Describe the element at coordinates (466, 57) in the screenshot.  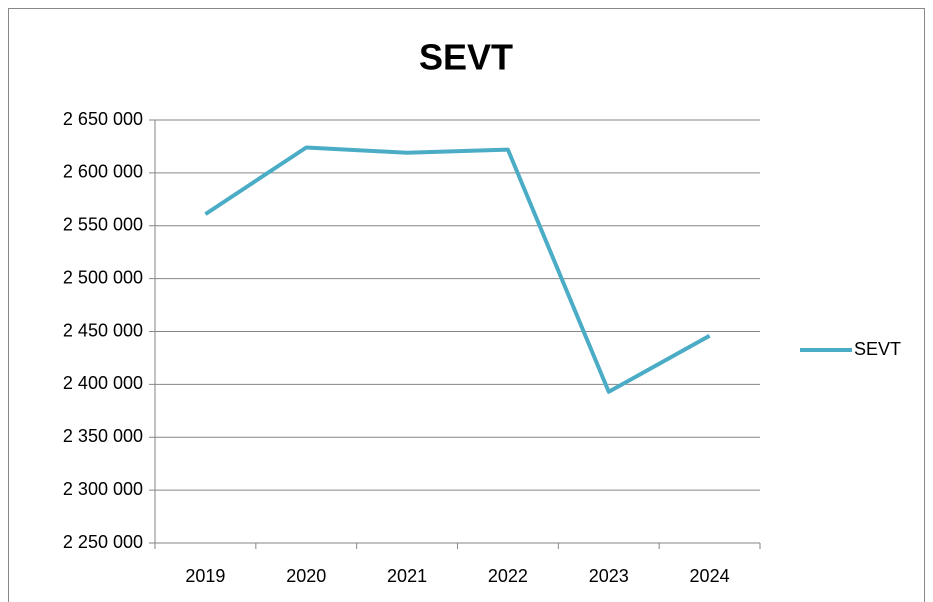
I see `chart-title: SEVT` at that location.